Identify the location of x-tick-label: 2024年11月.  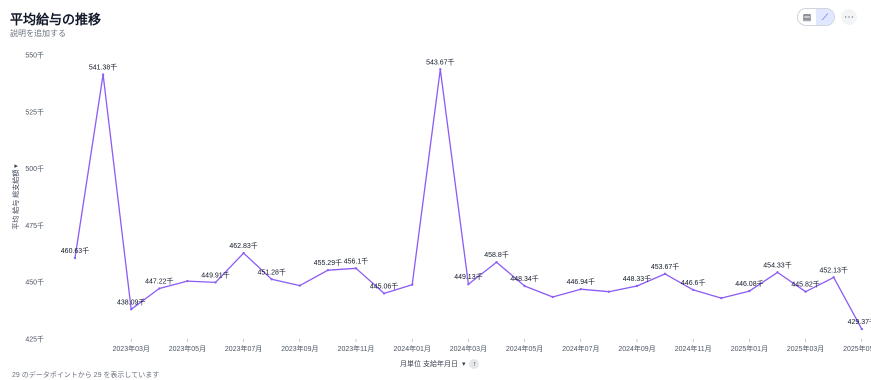
(693, 348).